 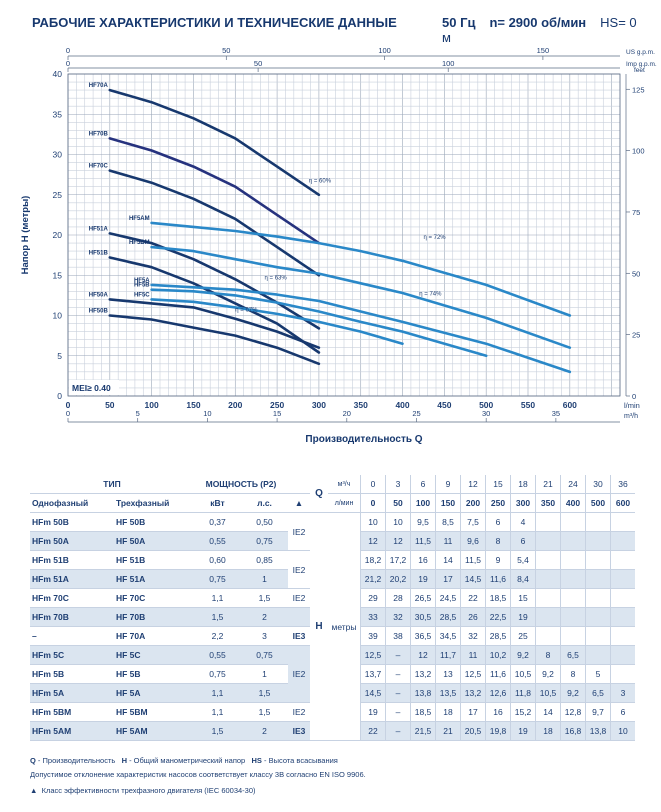 What do you see at coordinates (598, 693) in the screenshot?
I see `head-value: 6,5` at bounding box center [598, 693].